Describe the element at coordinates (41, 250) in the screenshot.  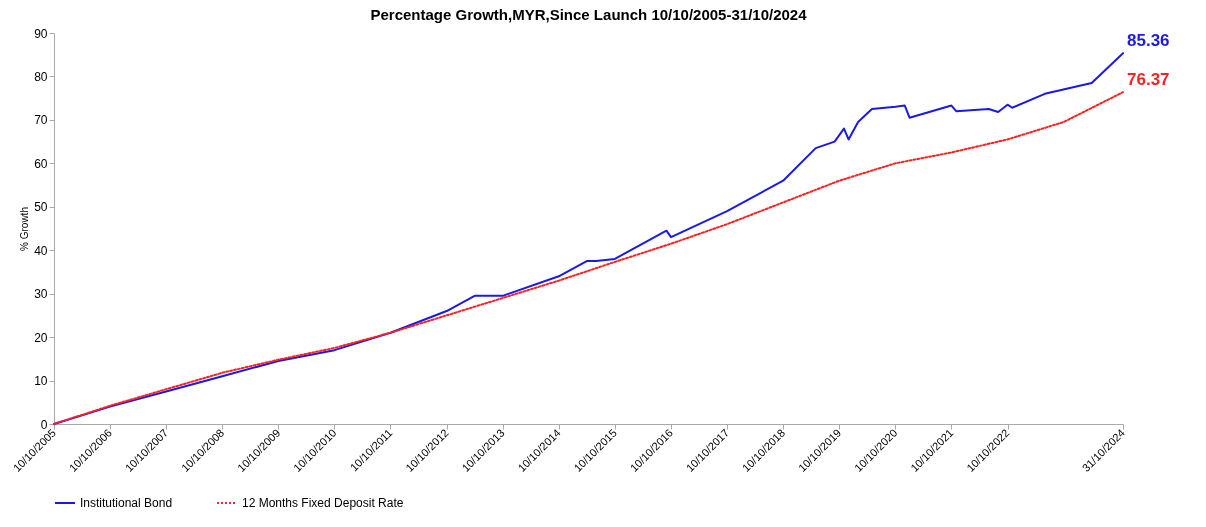
I see `y-tick-label: 40` at that location.